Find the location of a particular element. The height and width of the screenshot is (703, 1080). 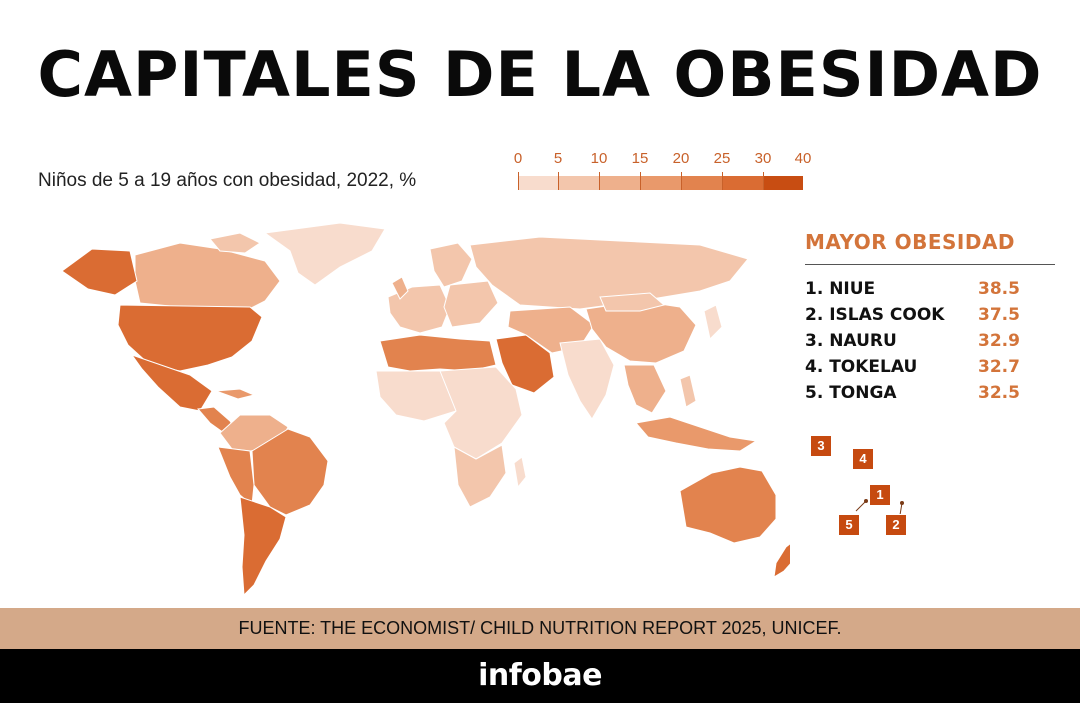

ranking-value: 32.7 is located at coordinates (999, 367).